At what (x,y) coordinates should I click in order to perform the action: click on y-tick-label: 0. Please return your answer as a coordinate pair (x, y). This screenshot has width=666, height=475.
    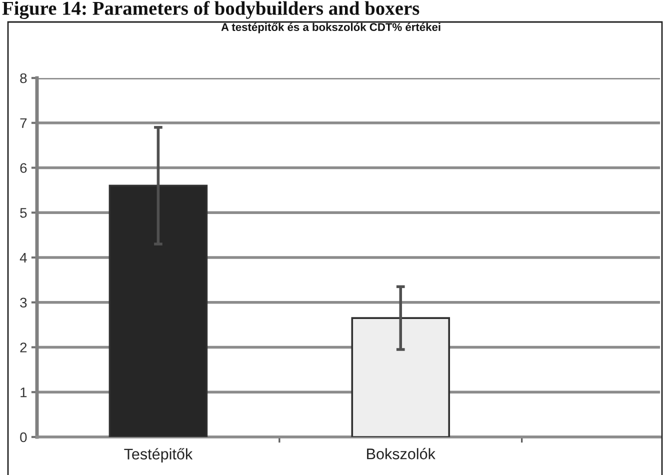
    Looking at the image, I should click on (23, 437).